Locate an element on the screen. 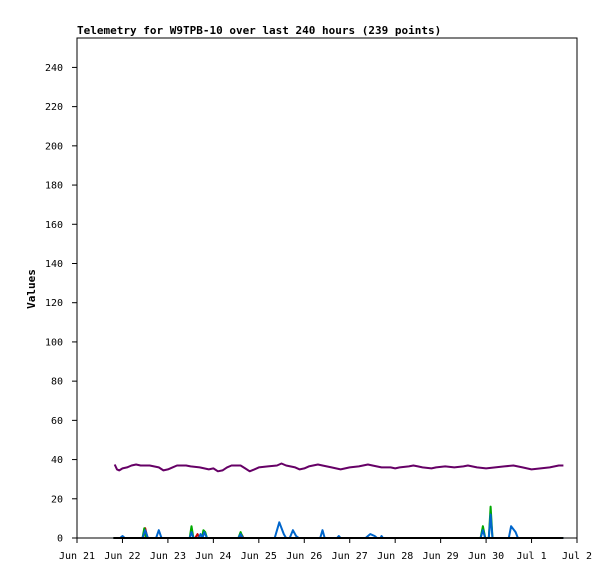 The width and height of the screenshot is (615, 579). y-tick-label: 160 is located at coordinates (54, 225).